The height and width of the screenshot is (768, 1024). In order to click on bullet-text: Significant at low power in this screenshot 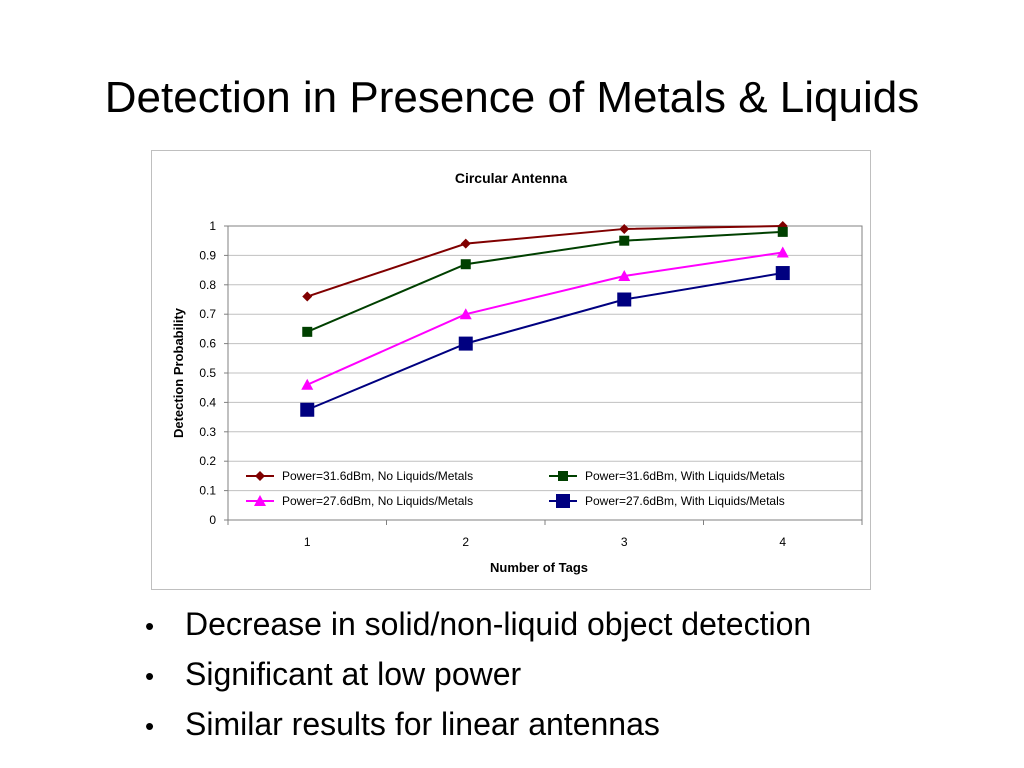, I will do `click(353, 674)`.